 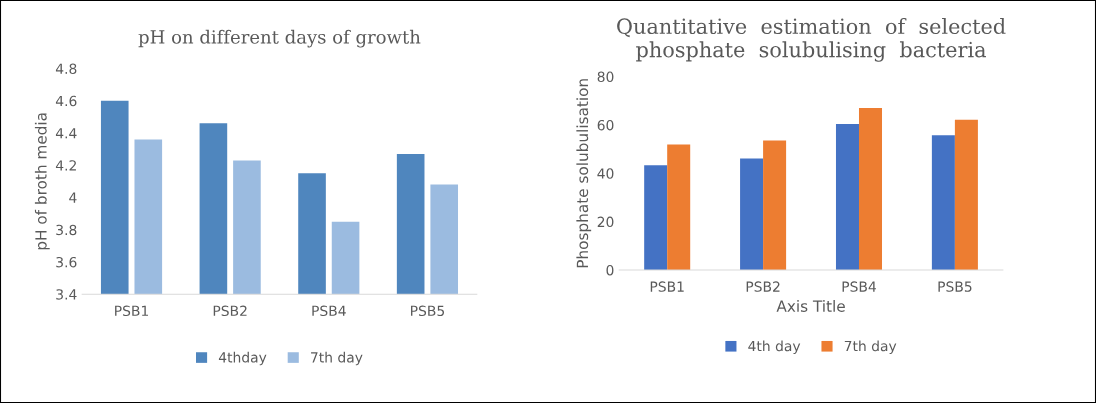 What do you see at coordinates (66, 101) in the screenshot?
I see `y-tick-label: 4.6` at bounding box center [66, 101].